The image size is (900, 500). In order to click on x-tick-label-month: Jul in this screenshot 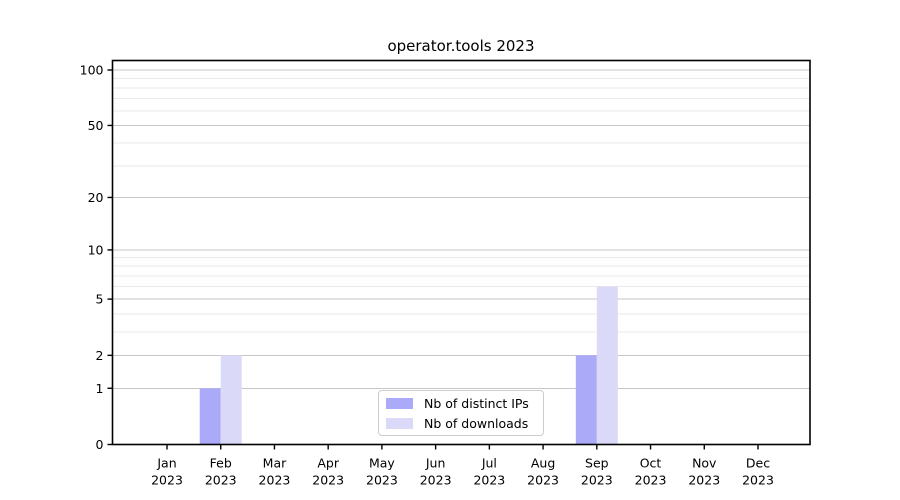, I will do `click(489, 463)`.